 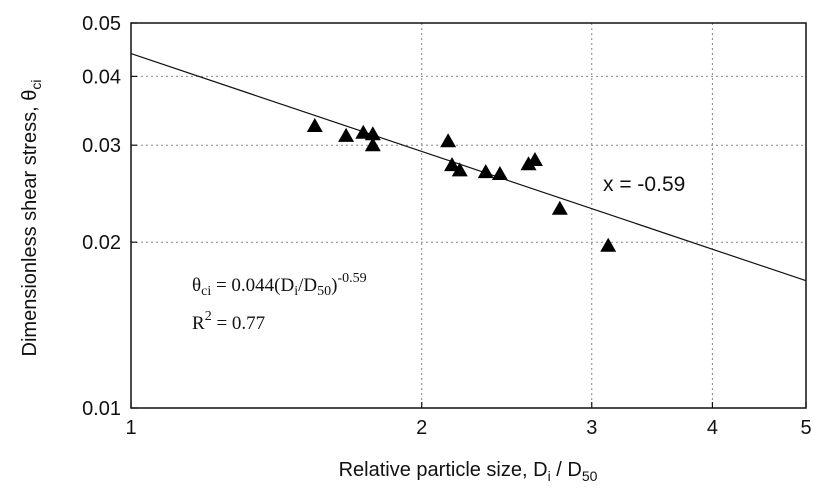 I want to click on r2-sup: 2, so click(x=208, y=316).